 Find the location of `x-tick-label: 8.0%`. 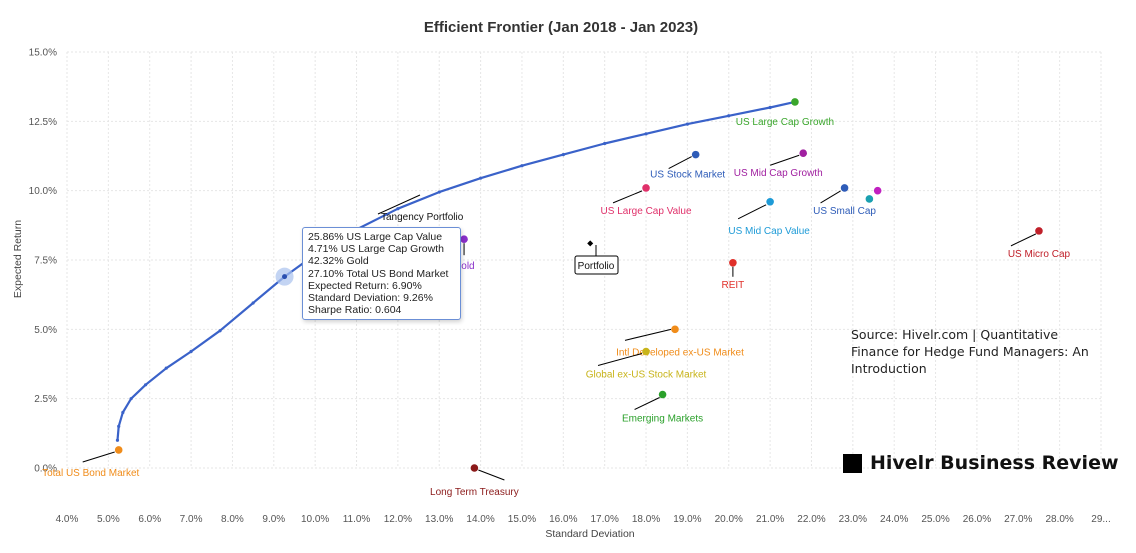

x-tick-label: 8.0% is located at coordinates (232, 519).